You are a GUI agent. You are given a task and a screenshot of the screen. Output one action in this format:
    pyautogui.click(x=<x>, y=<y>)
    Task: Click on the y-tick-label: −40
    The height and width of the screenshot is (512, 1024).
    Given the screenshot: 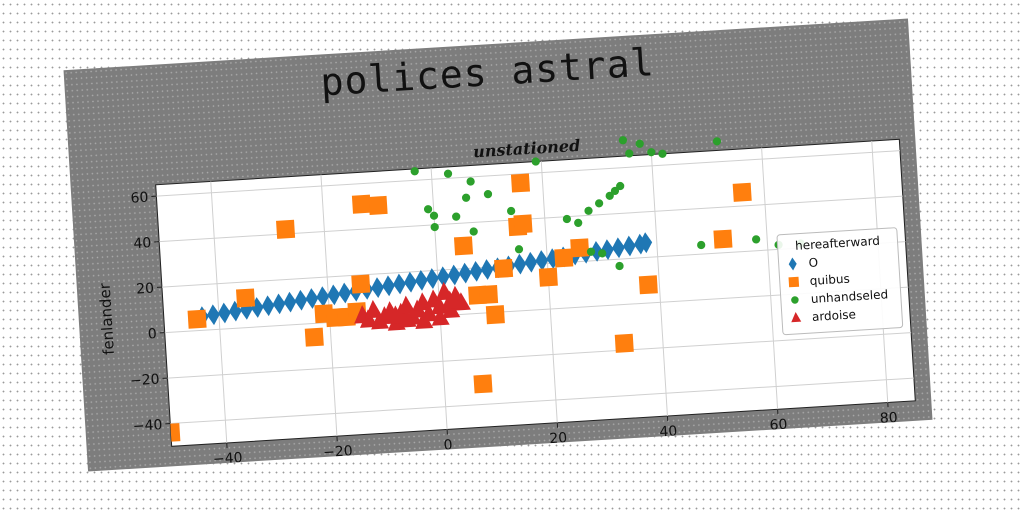 What is the action you would take?
    pyautogui.click(x=147, y=426)
    